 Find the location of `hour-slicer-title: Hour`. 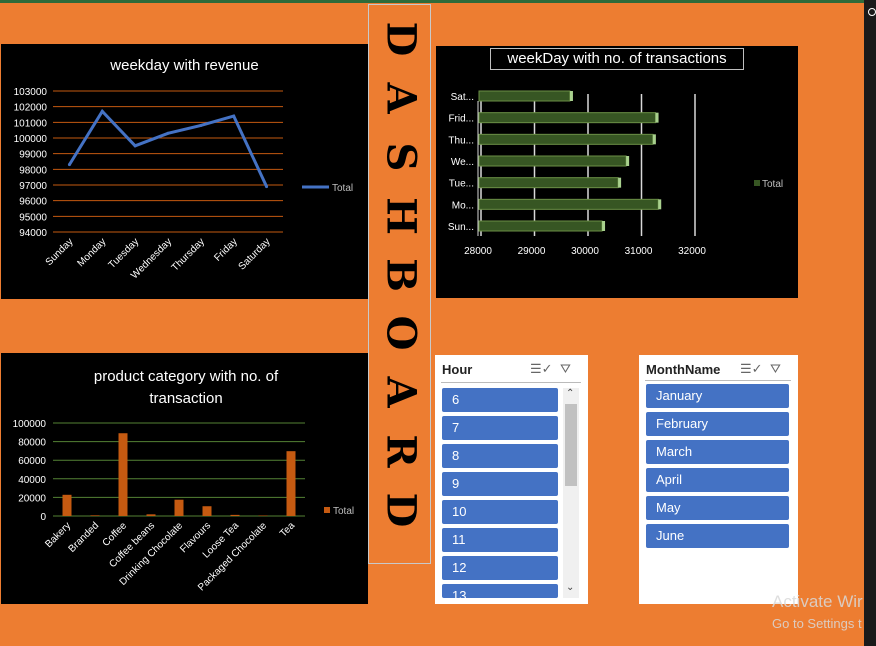

hour-slicer-title: Hour is located at coordinates (457, 369).